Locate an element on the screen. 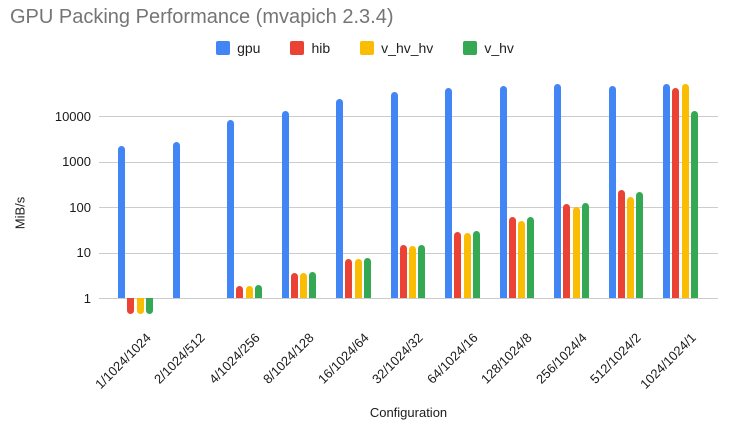 Image resolution: width=730 pixels, height=430 pixels. legend-label: gpu is located at coordinates (249, 48).